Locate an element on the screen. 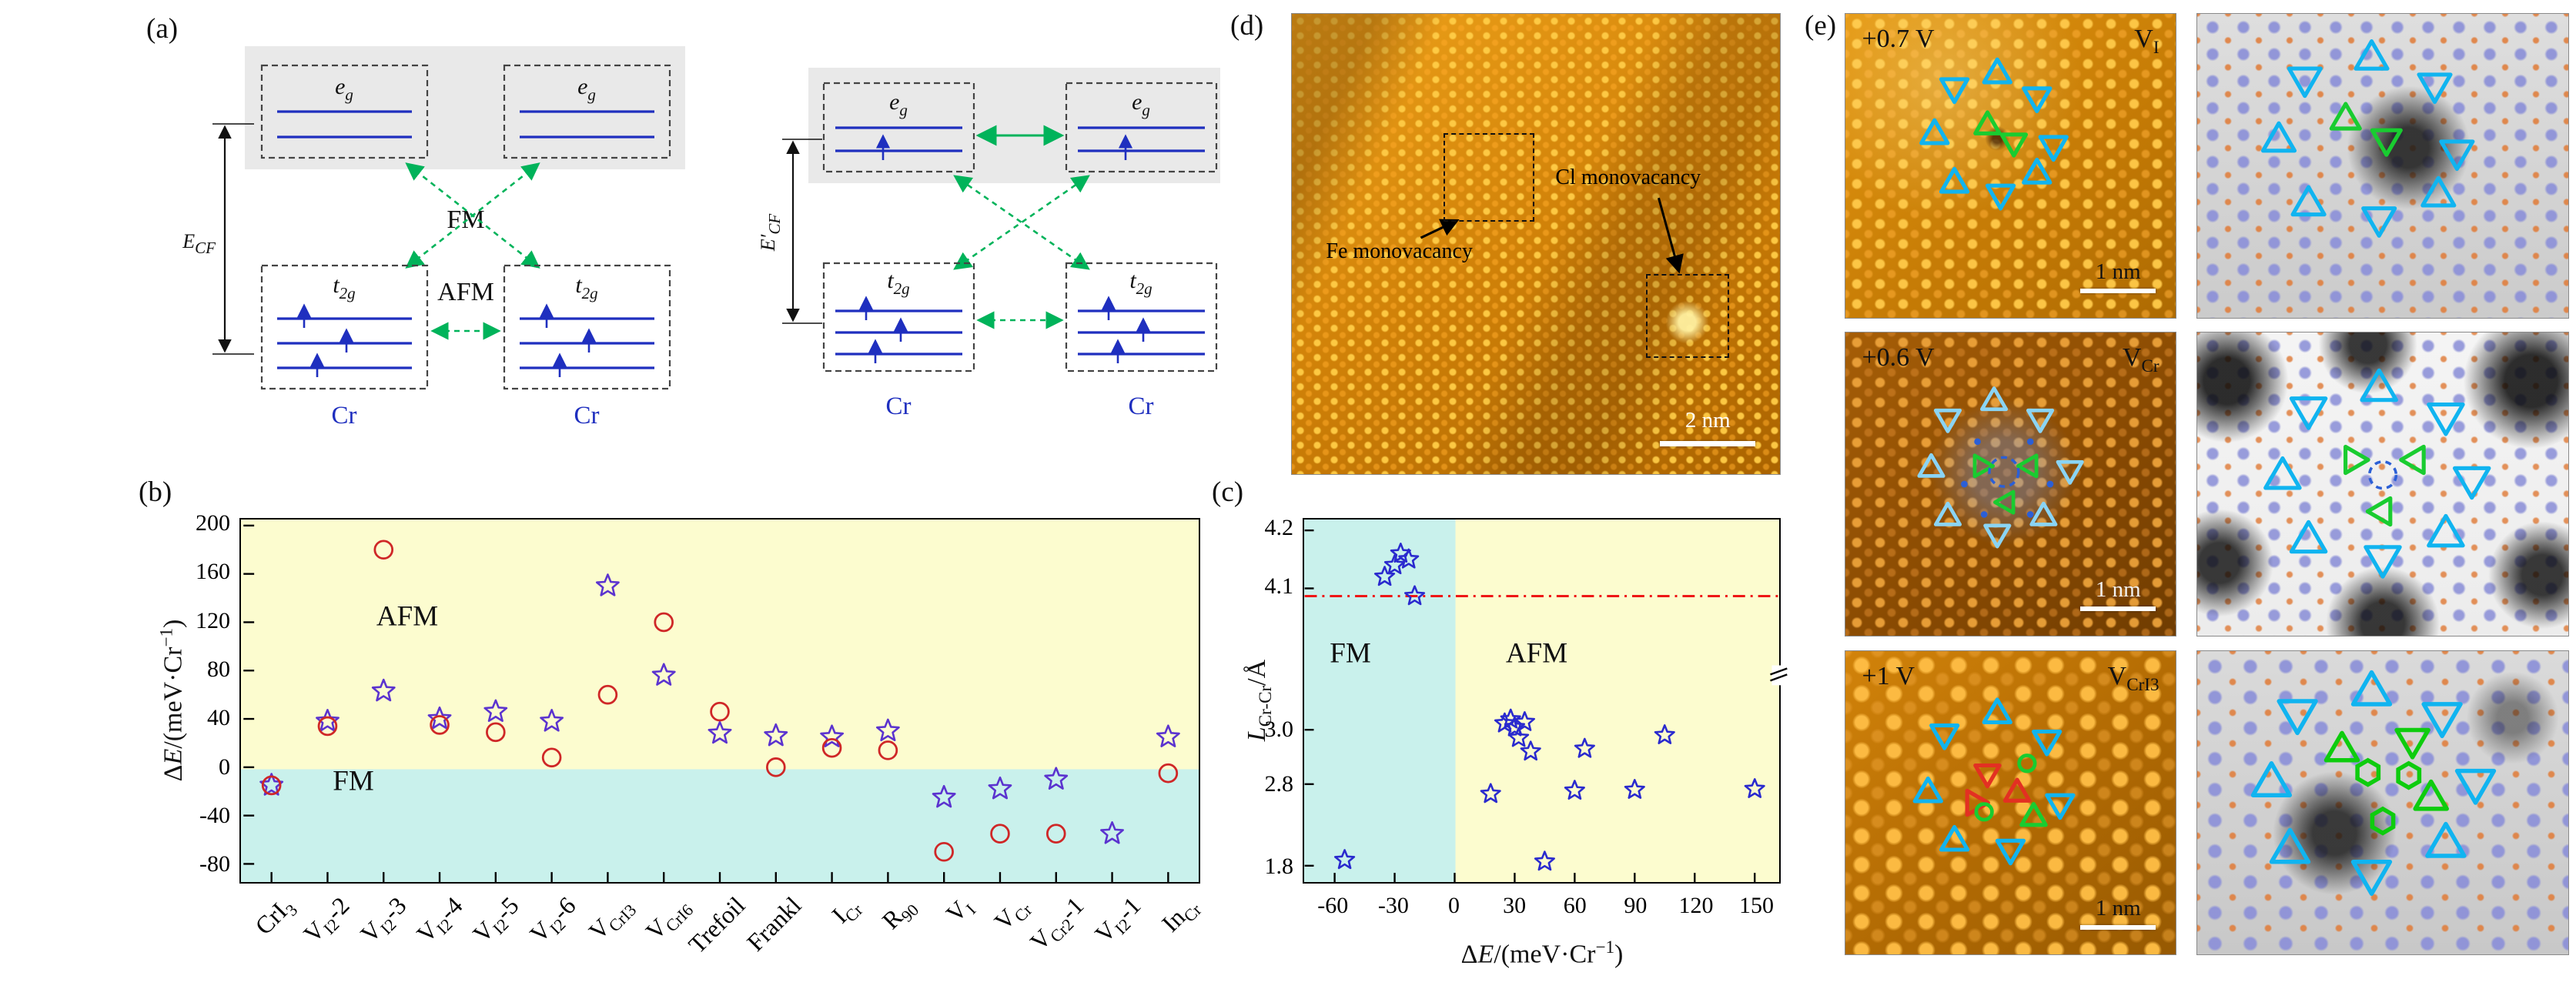  right-exchange-diagram: eg eg E′CF t2g t2g Cr Cr is located at coordinates (989, 244).